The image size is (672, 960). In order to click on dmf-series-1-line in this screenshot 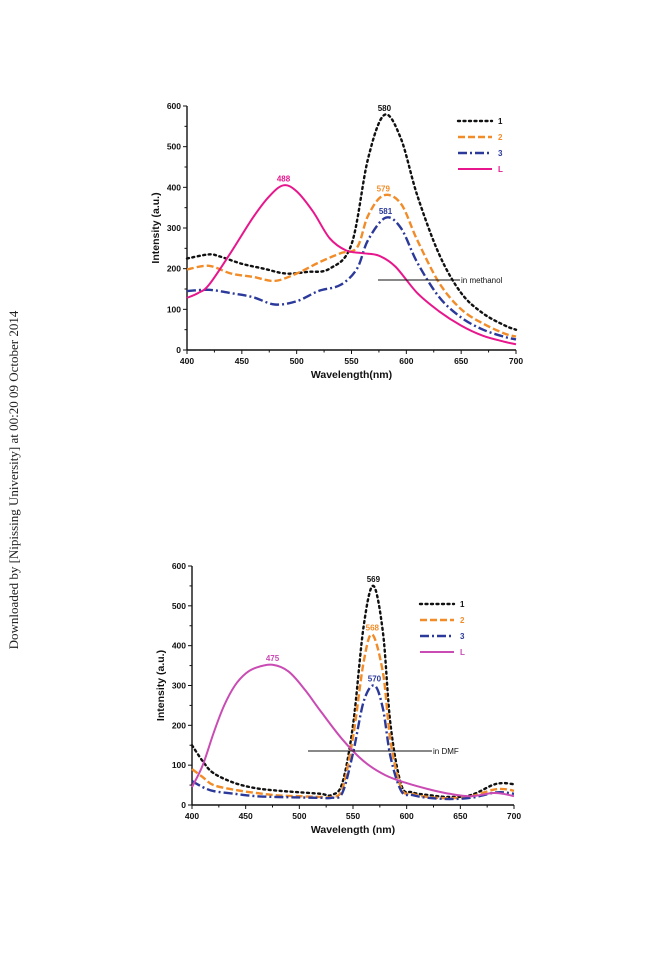, I will do `click(353, 691)`.